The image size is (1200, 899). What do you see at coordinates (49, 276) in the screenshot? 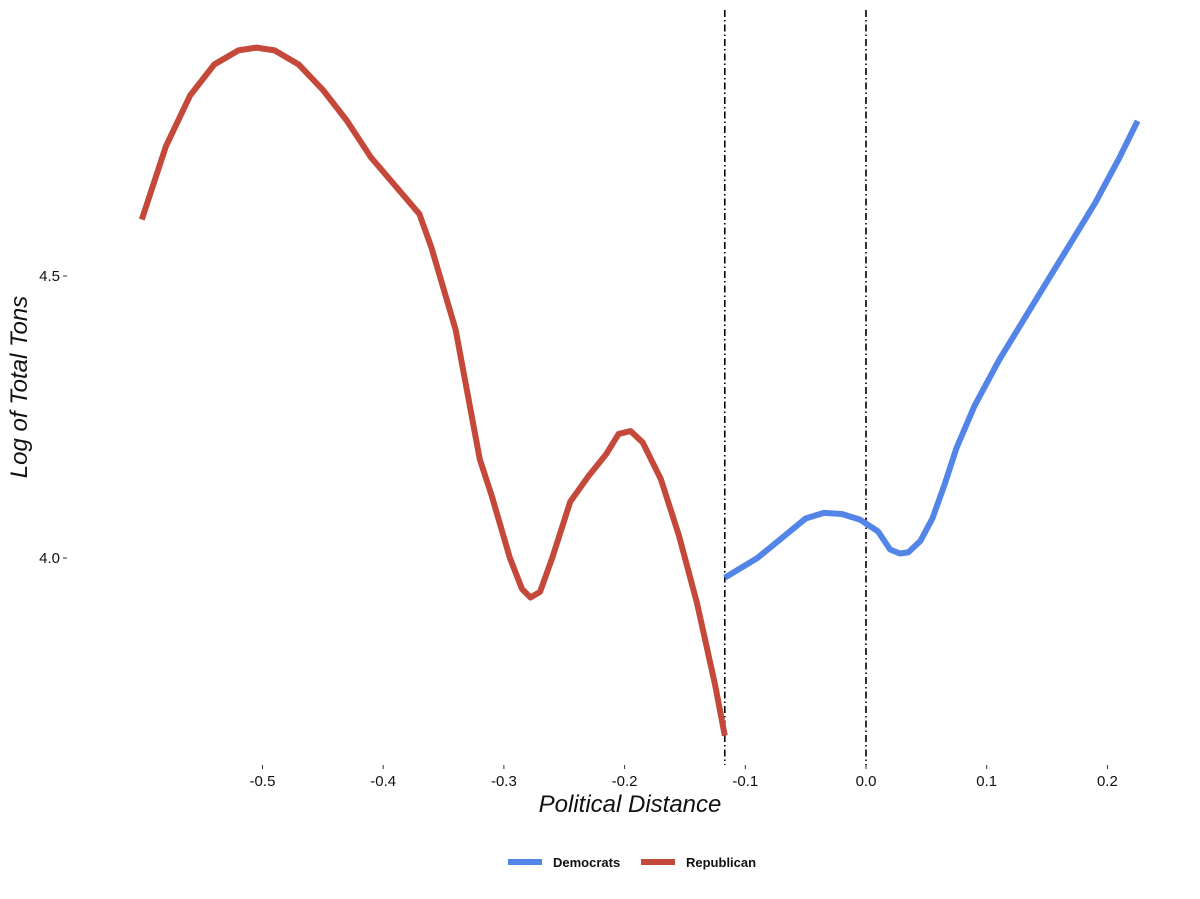
I see `y-tick-label: 4.5` at bounding box center [49, 276].